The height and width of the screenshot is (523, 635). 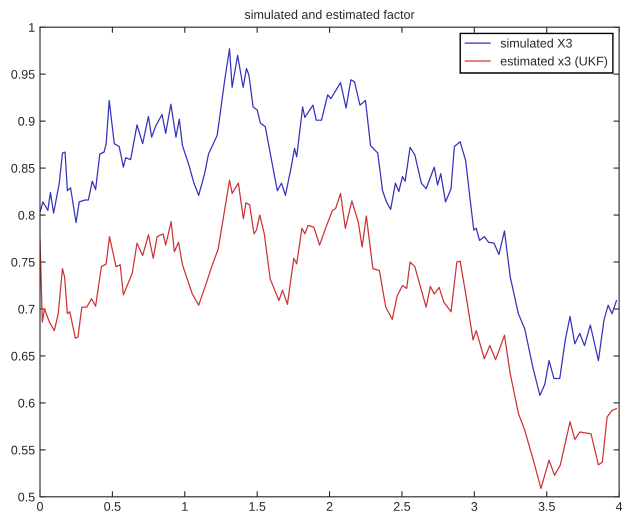 I want to click on x-tick-label: 3, so click(x=474, y=506).